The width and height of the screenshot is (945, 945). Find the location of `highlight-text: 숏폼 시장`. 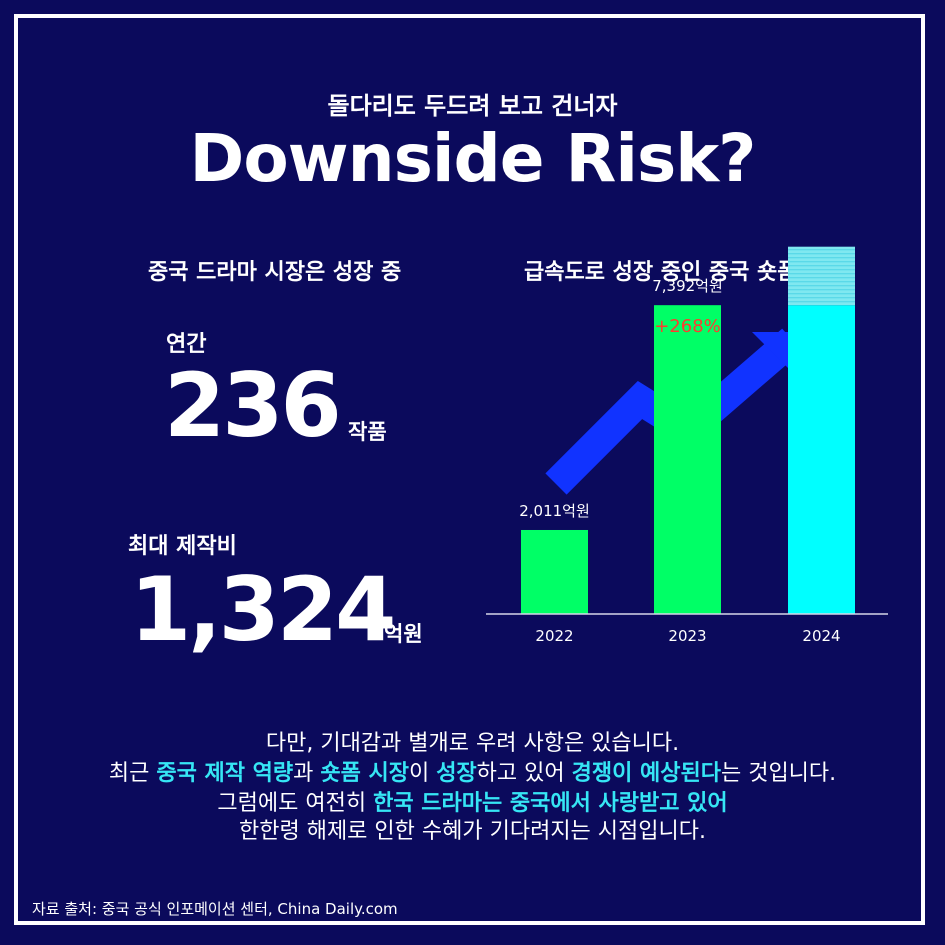

highlight-text: 숏폼 시장 is located at coordinates (364, 773).